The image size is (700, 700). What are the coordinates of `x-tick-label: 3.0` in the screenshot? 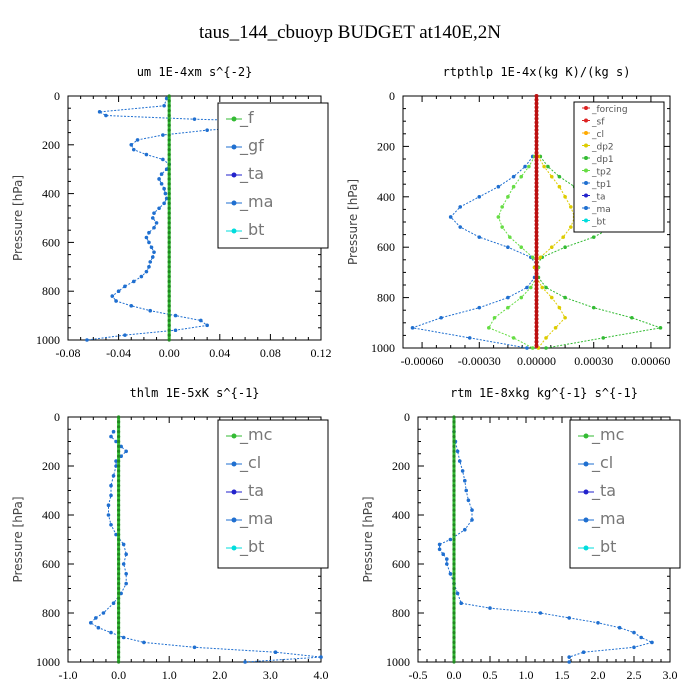 It's located at (670, 675).